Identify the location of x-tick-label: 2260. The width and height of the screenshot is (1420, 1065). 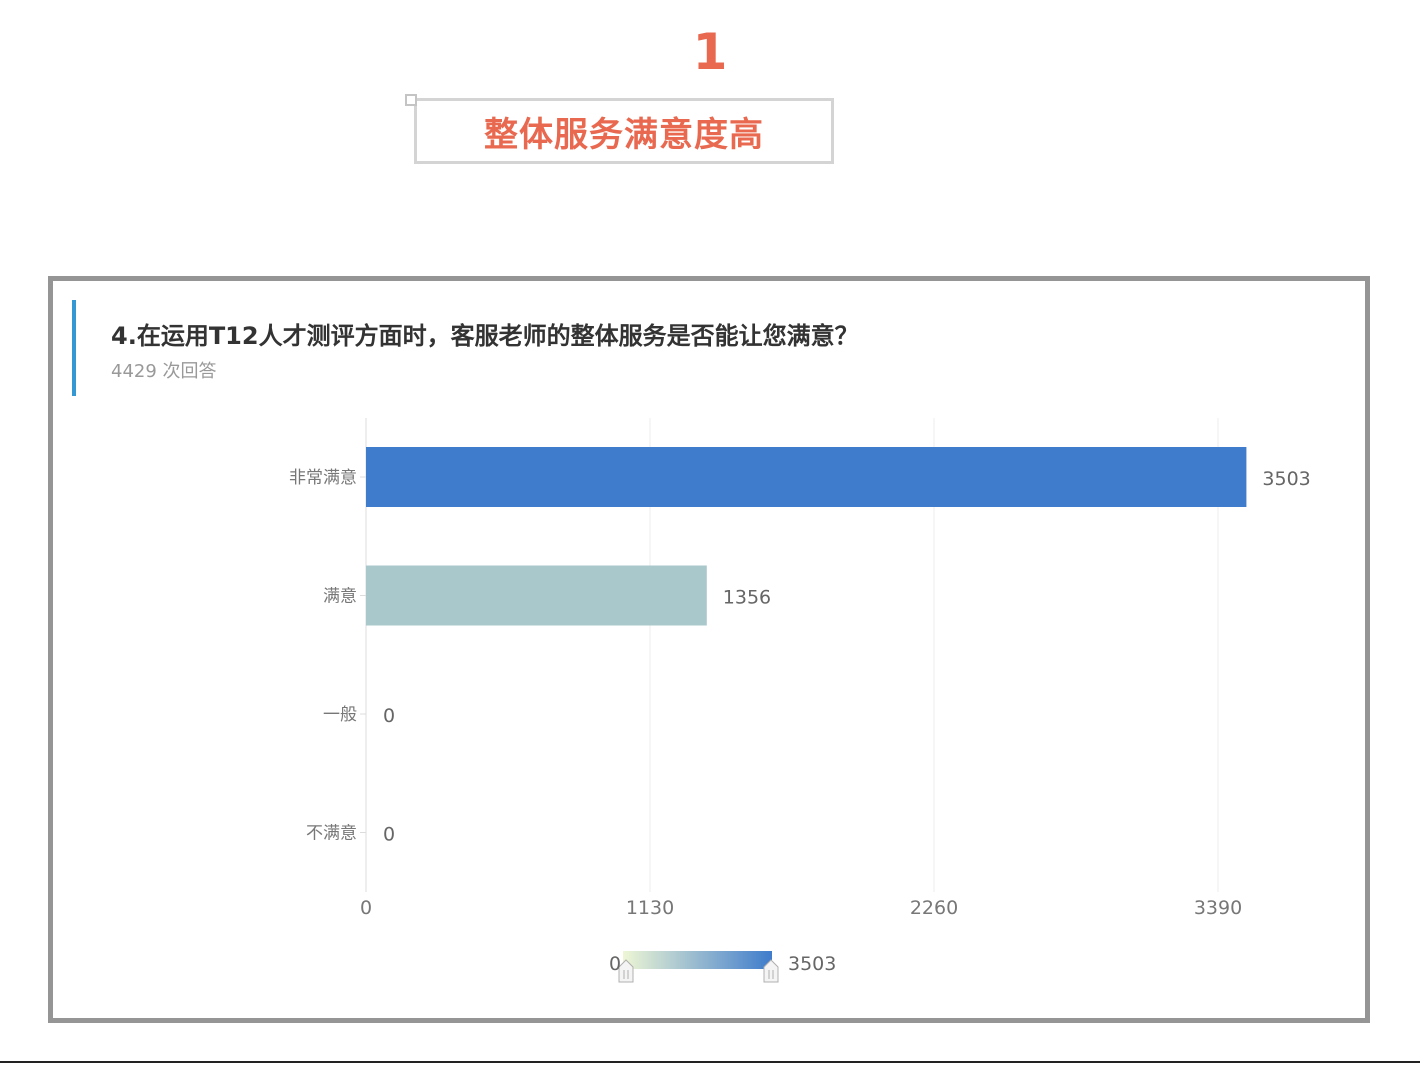
(934, 908).